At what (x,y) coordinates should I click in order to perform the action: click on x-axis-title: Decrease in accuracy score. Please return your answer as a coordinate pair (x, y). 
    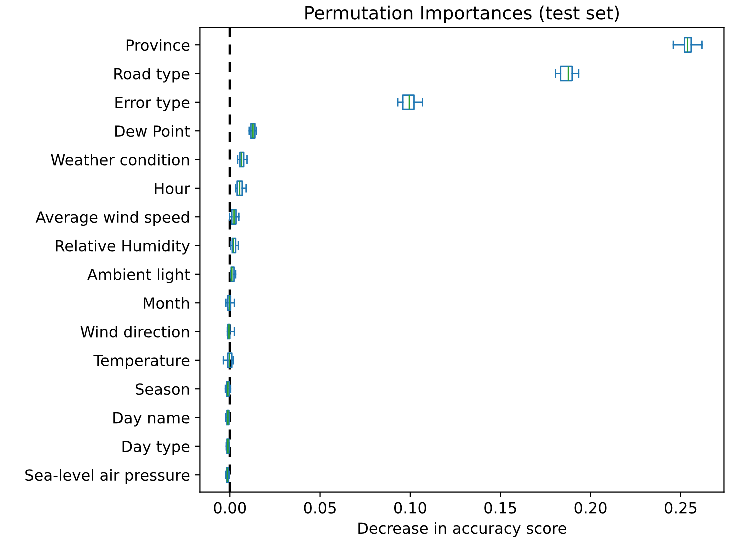
    Looking at the image, I should click on (462, 530).